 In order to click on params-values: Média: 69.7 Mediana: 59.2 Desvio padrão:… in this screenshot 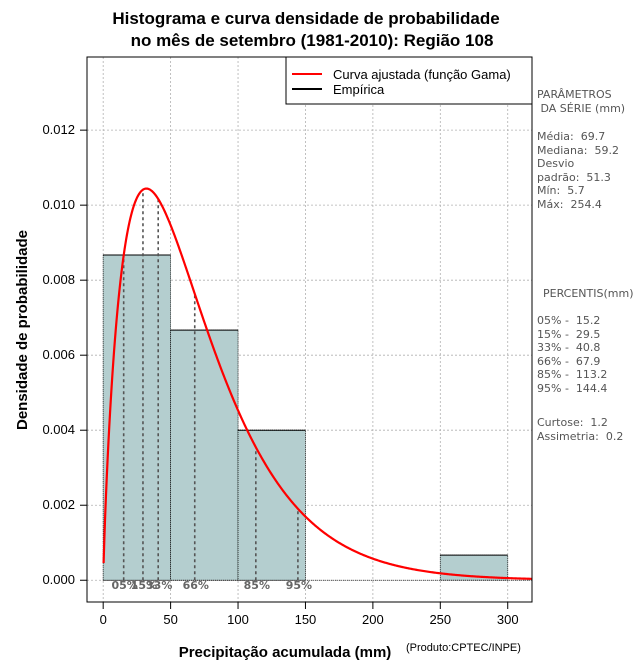, I will do `click(578, 170)`.